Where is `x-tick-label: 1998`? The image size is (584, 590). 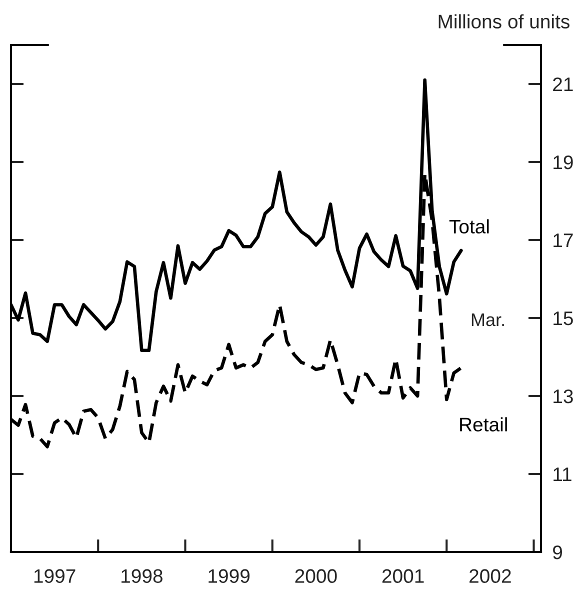
x-tick-label: 1998 is located at coordinates (142, 576).